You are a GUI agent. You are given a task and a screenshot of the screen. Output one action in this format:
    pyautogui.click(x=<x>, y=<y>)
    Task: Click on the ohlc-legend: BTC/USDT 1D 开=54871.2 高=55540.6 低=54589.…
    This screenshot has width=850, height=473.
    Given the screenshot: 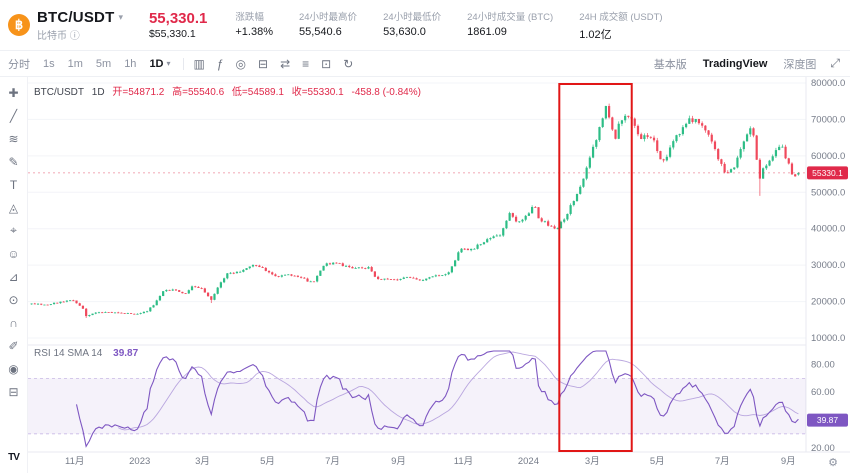 What is the action you would take?
    pyautogui.click(x=230, y=90)
    